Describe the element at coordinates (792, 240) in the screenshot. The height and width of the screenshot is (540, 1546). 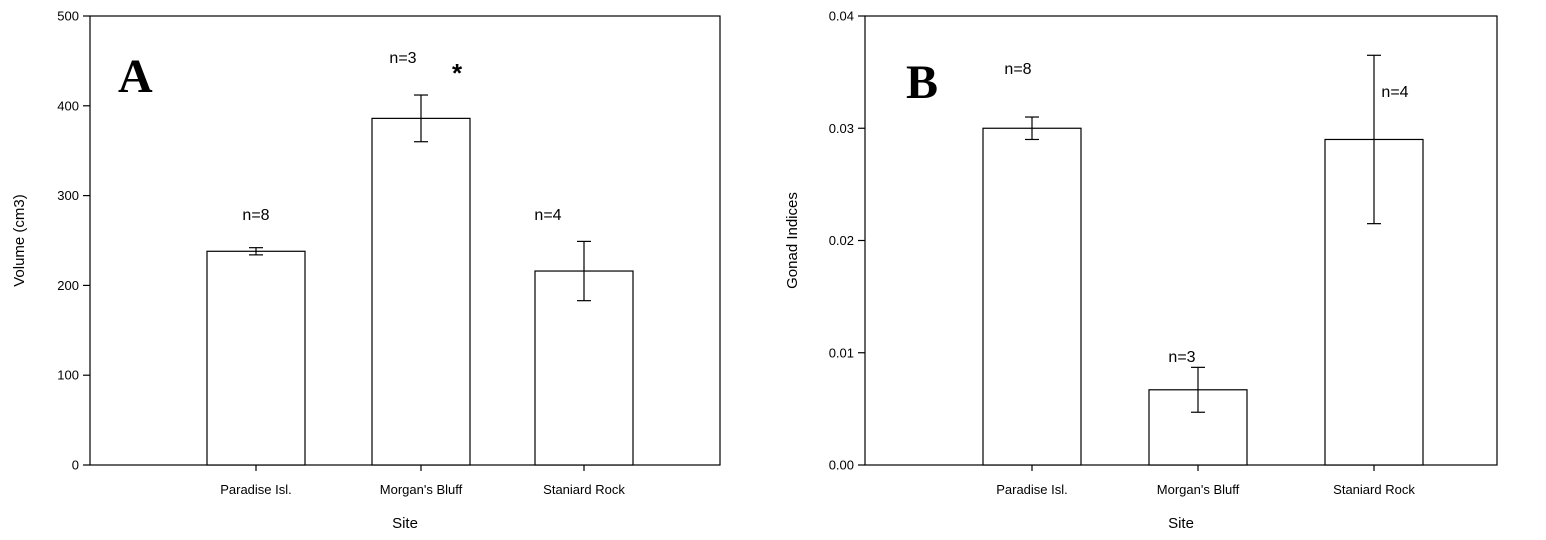
I see `y-axis-label: Gonad Indices` at that location.